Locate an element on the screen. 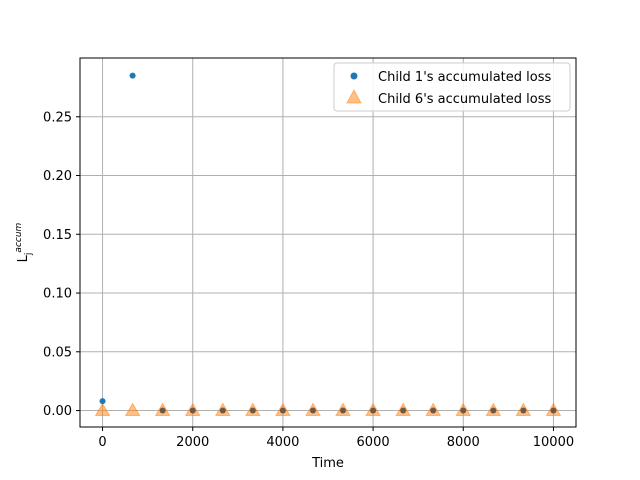 Image resolution: width=640 pixels, height=480 pixels. y-axis-label: Ljaccum is located at coordinates (24, 242).